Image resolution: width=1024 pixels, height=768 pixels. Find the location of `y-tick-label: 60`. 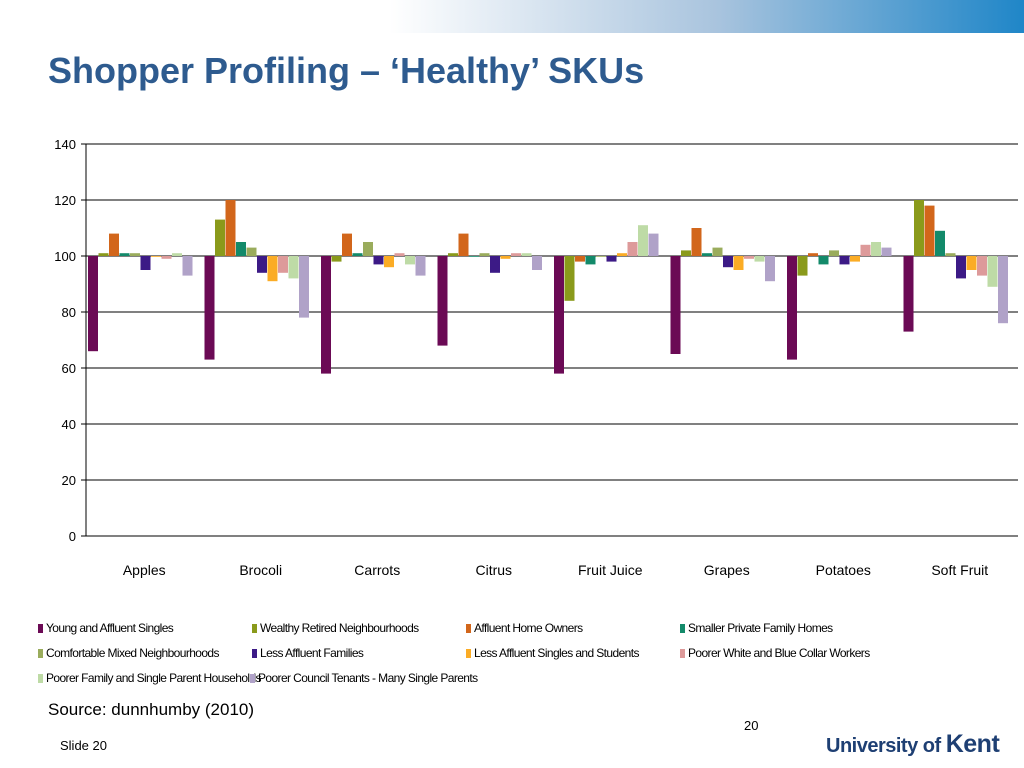

y-tick-label: 60 is located at coordinates (69, 368).